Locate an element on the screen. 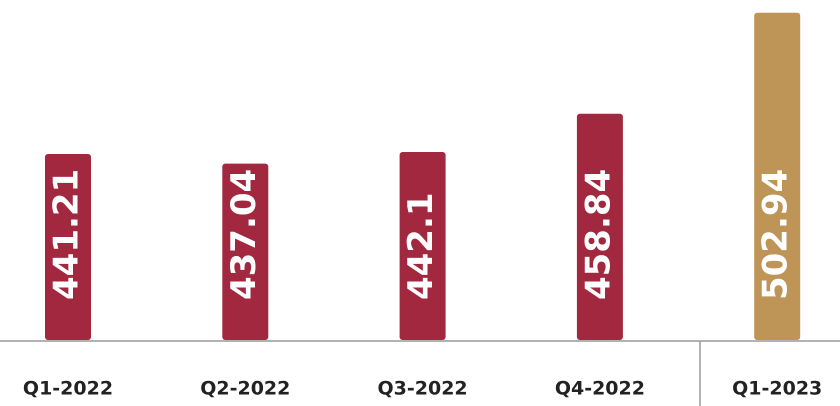 The image size is (840, 406). x-tick-label: Q4-2022 is located at coordinates (600, 389).